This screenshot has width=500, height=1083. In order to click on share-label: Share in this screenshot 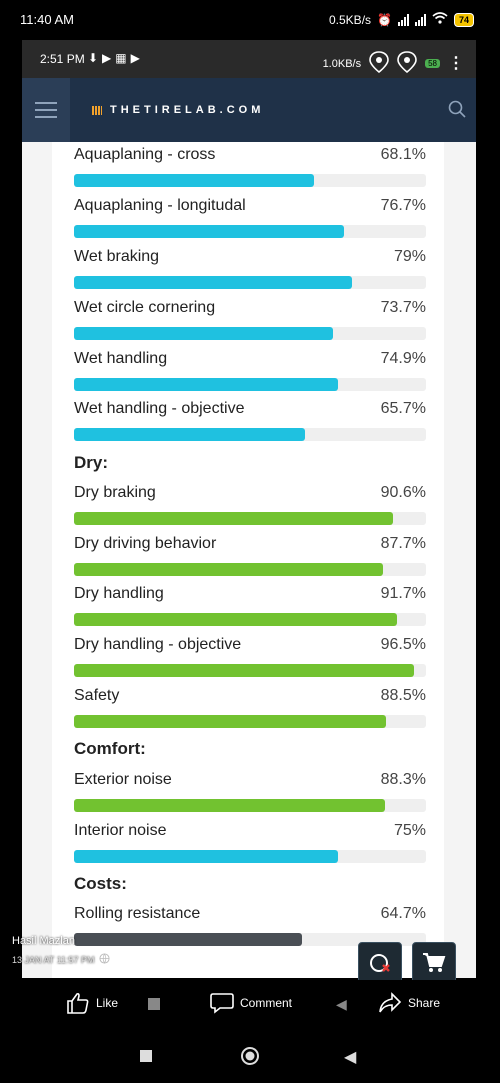, I will do `click(424, 1003)`.